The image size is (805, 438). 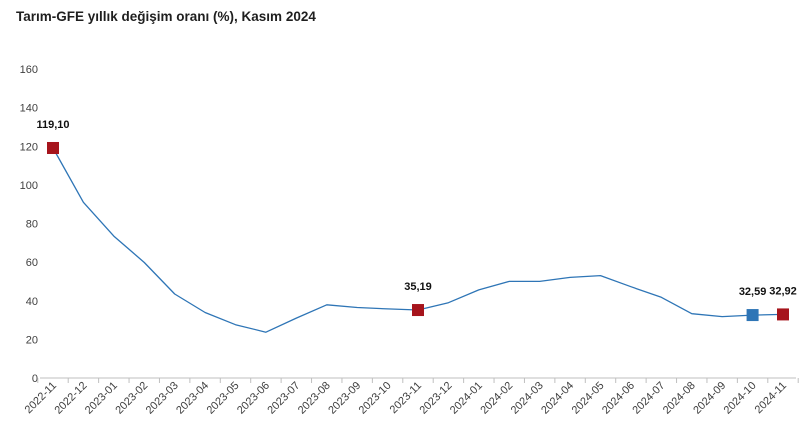 What do you see at coordinates (709, 398) in the screenshot?
I see `x-tick-label: 2024-09` at bounding box center [709, 398].